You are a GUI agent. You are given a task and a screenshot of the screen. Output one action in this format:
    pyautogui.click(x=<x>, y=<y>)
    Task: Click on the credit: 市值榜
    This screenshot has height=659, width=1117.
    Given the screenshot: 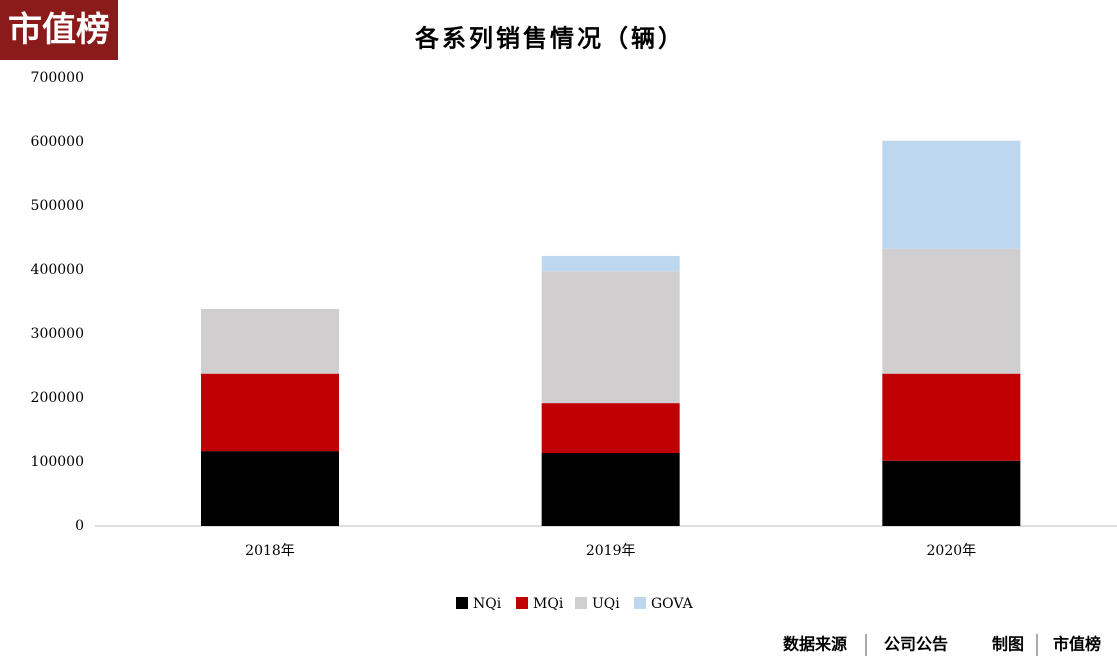 What is the action you would take?
    pyautogui.click(x=1077, y=644)
    